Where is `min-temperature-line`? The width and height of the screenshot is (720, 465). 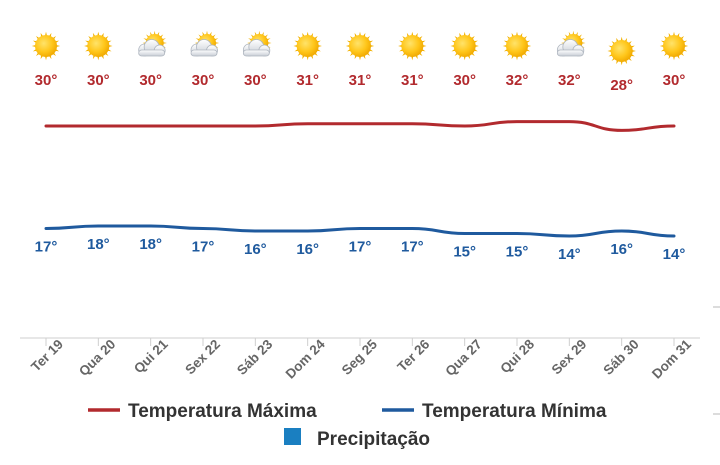
min-temperature-line is located at coordinates (360, 231).